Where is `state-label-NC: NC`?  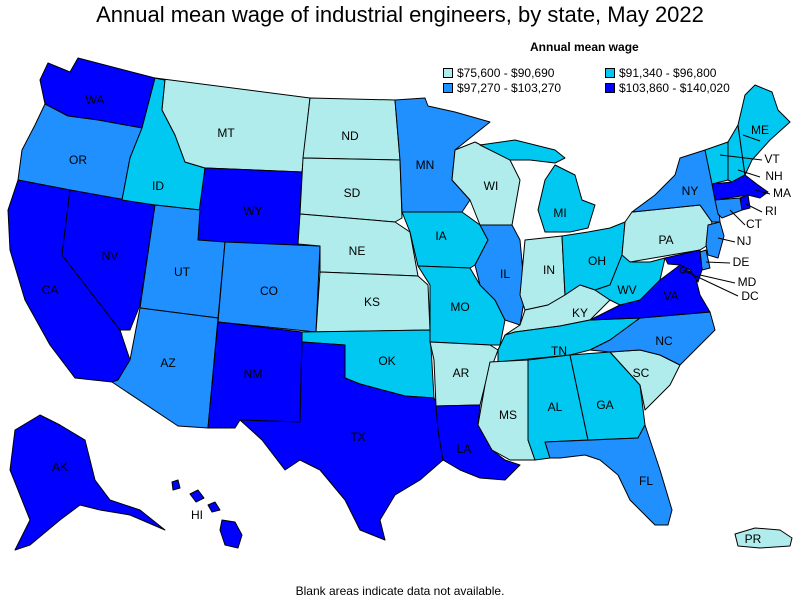 state-label-NC: NC is located at coordinates (664, 341).